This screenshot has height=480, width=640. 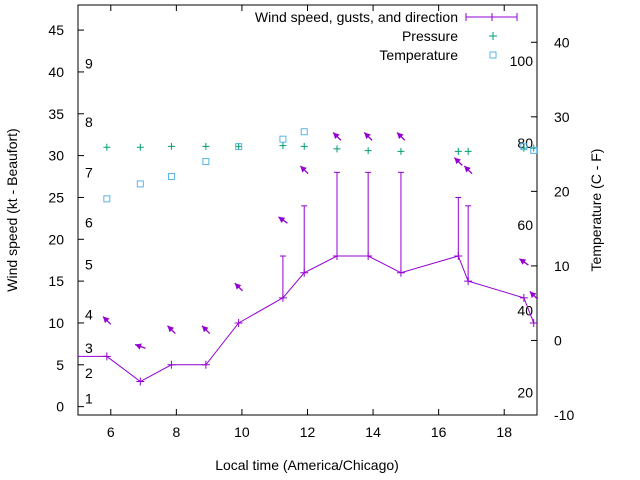 What do you see at coordinates (89, 373) in the screenshot?
I see `beaufort-label: 2` at bounding box center [89, 373].